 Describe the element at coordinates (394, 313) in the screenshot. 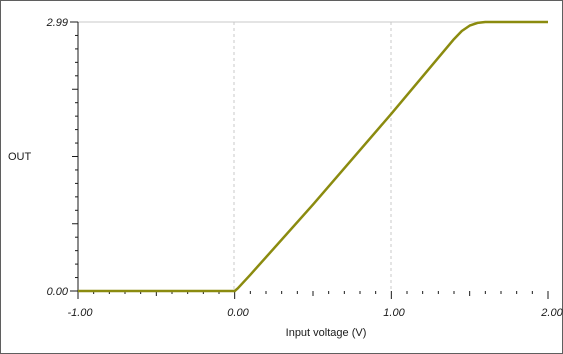

I see `x-tick-label-2: 1.00` at that location.